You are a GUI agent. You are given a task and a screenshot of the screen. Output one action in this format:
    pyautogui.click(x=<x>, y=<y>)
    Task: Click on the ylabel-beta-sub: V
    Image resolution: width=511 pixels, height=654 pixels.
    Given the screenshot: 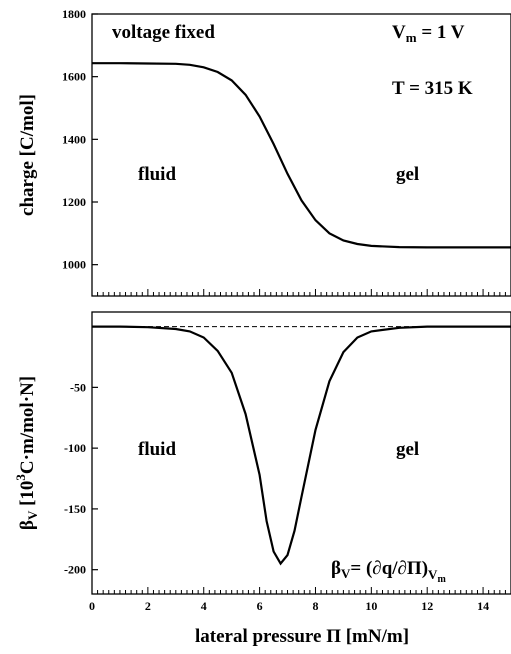 What is the action you would take?
    pyautogui.click(x=32, y=515)
    